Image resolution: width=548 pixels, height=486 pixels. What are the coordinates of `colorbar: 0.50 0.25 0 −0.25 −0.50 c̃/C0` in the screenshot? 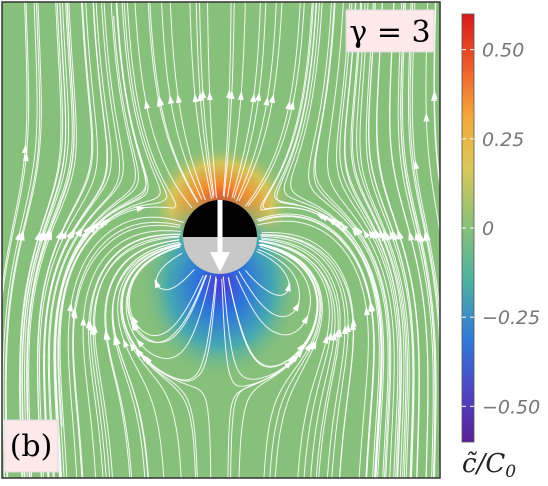 It's located at (500, 247).